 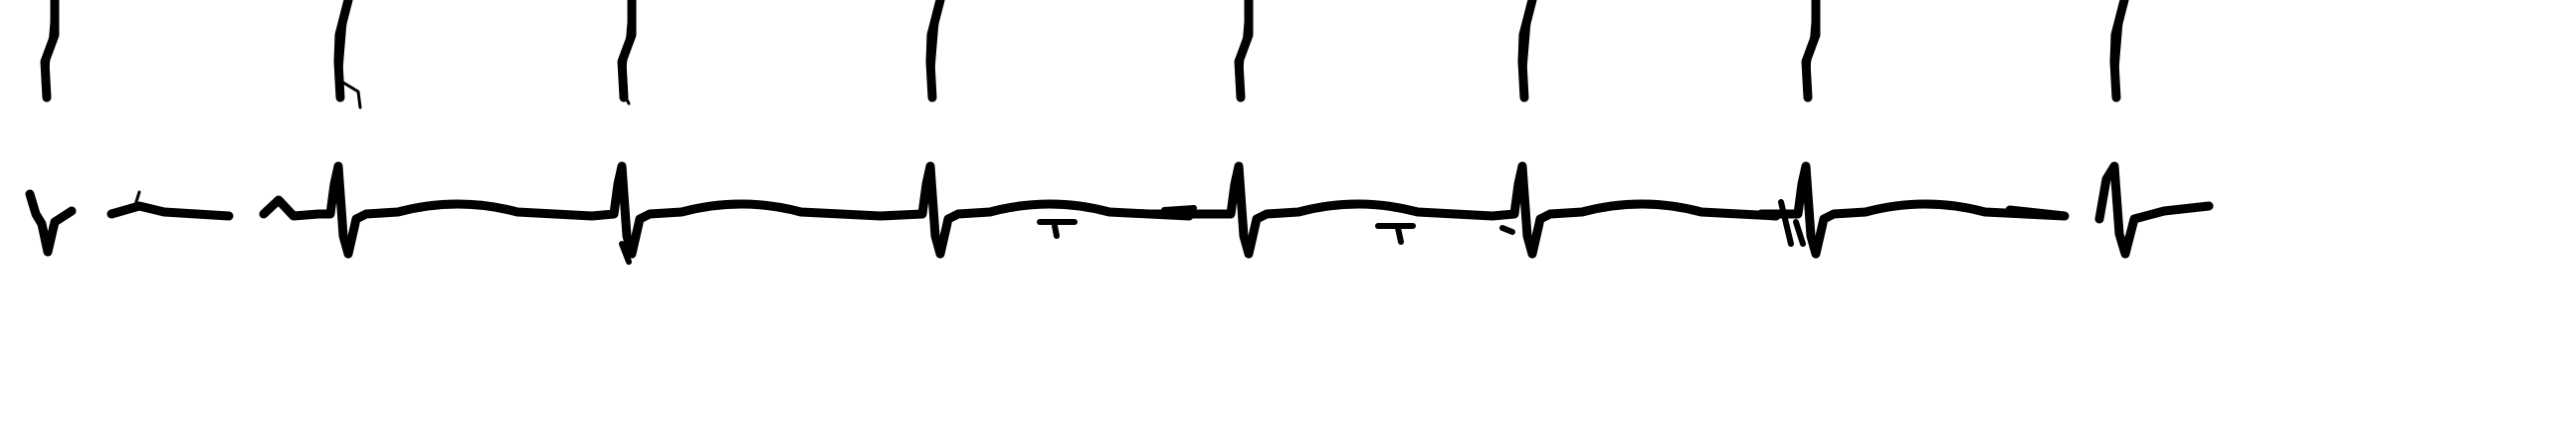 I want to click on upper-beat-6-edge, so click(x=1527, y=40).